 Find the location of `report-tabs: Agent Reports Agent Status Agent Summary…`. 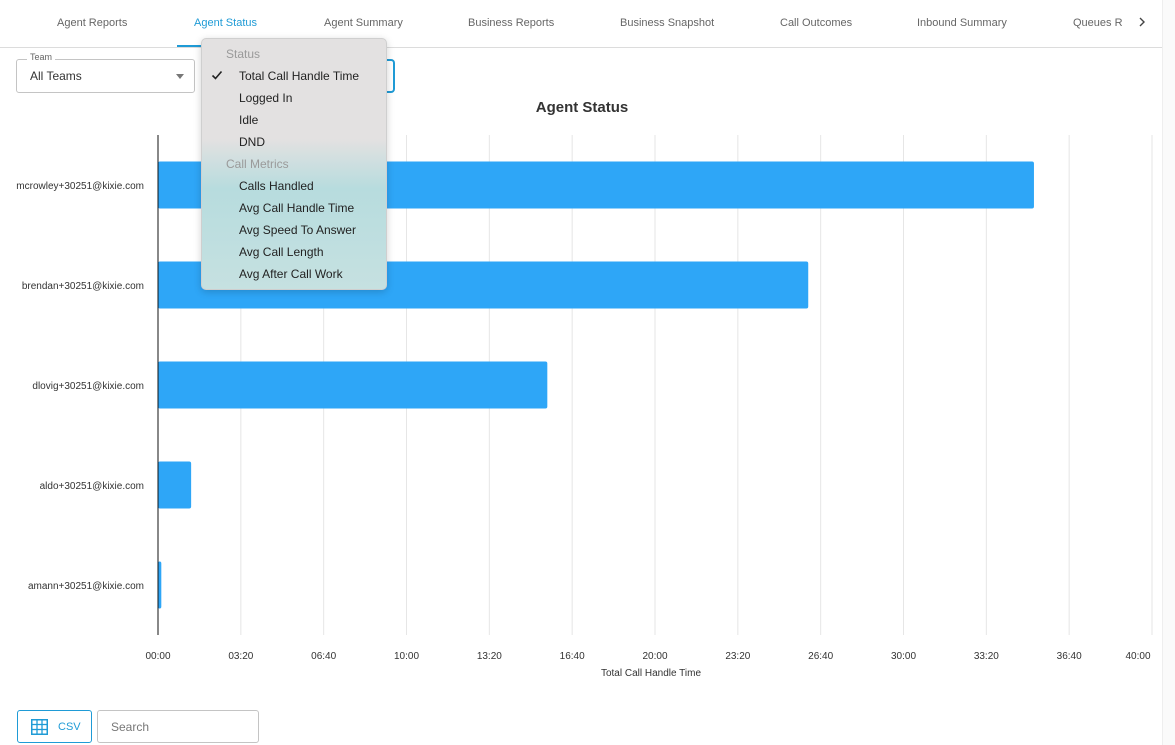

report-tabs: Agent Reports Agent Status Agent Summary… is located at coordinates (581, 24).